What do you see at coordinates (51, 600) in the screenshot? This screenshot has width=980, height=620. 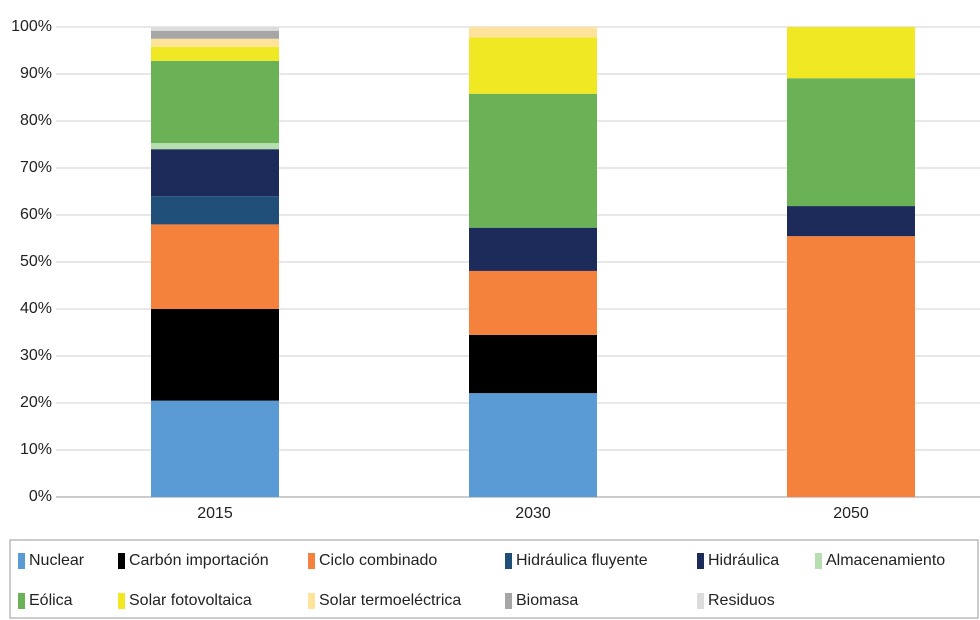 I see `legend-label: Eólica` at bounding box center [51, 600].